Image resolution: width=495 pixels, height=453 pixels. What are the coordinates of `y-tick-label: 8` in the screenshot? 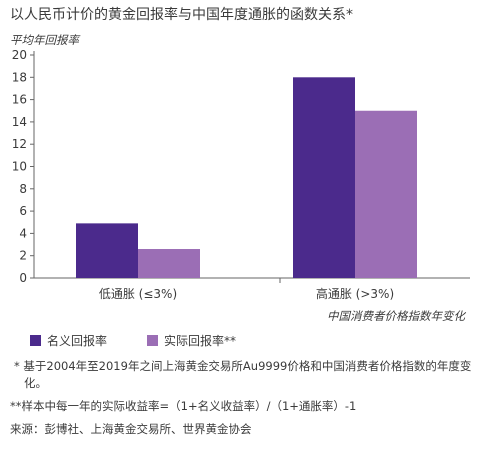 It's located at (23, 189).